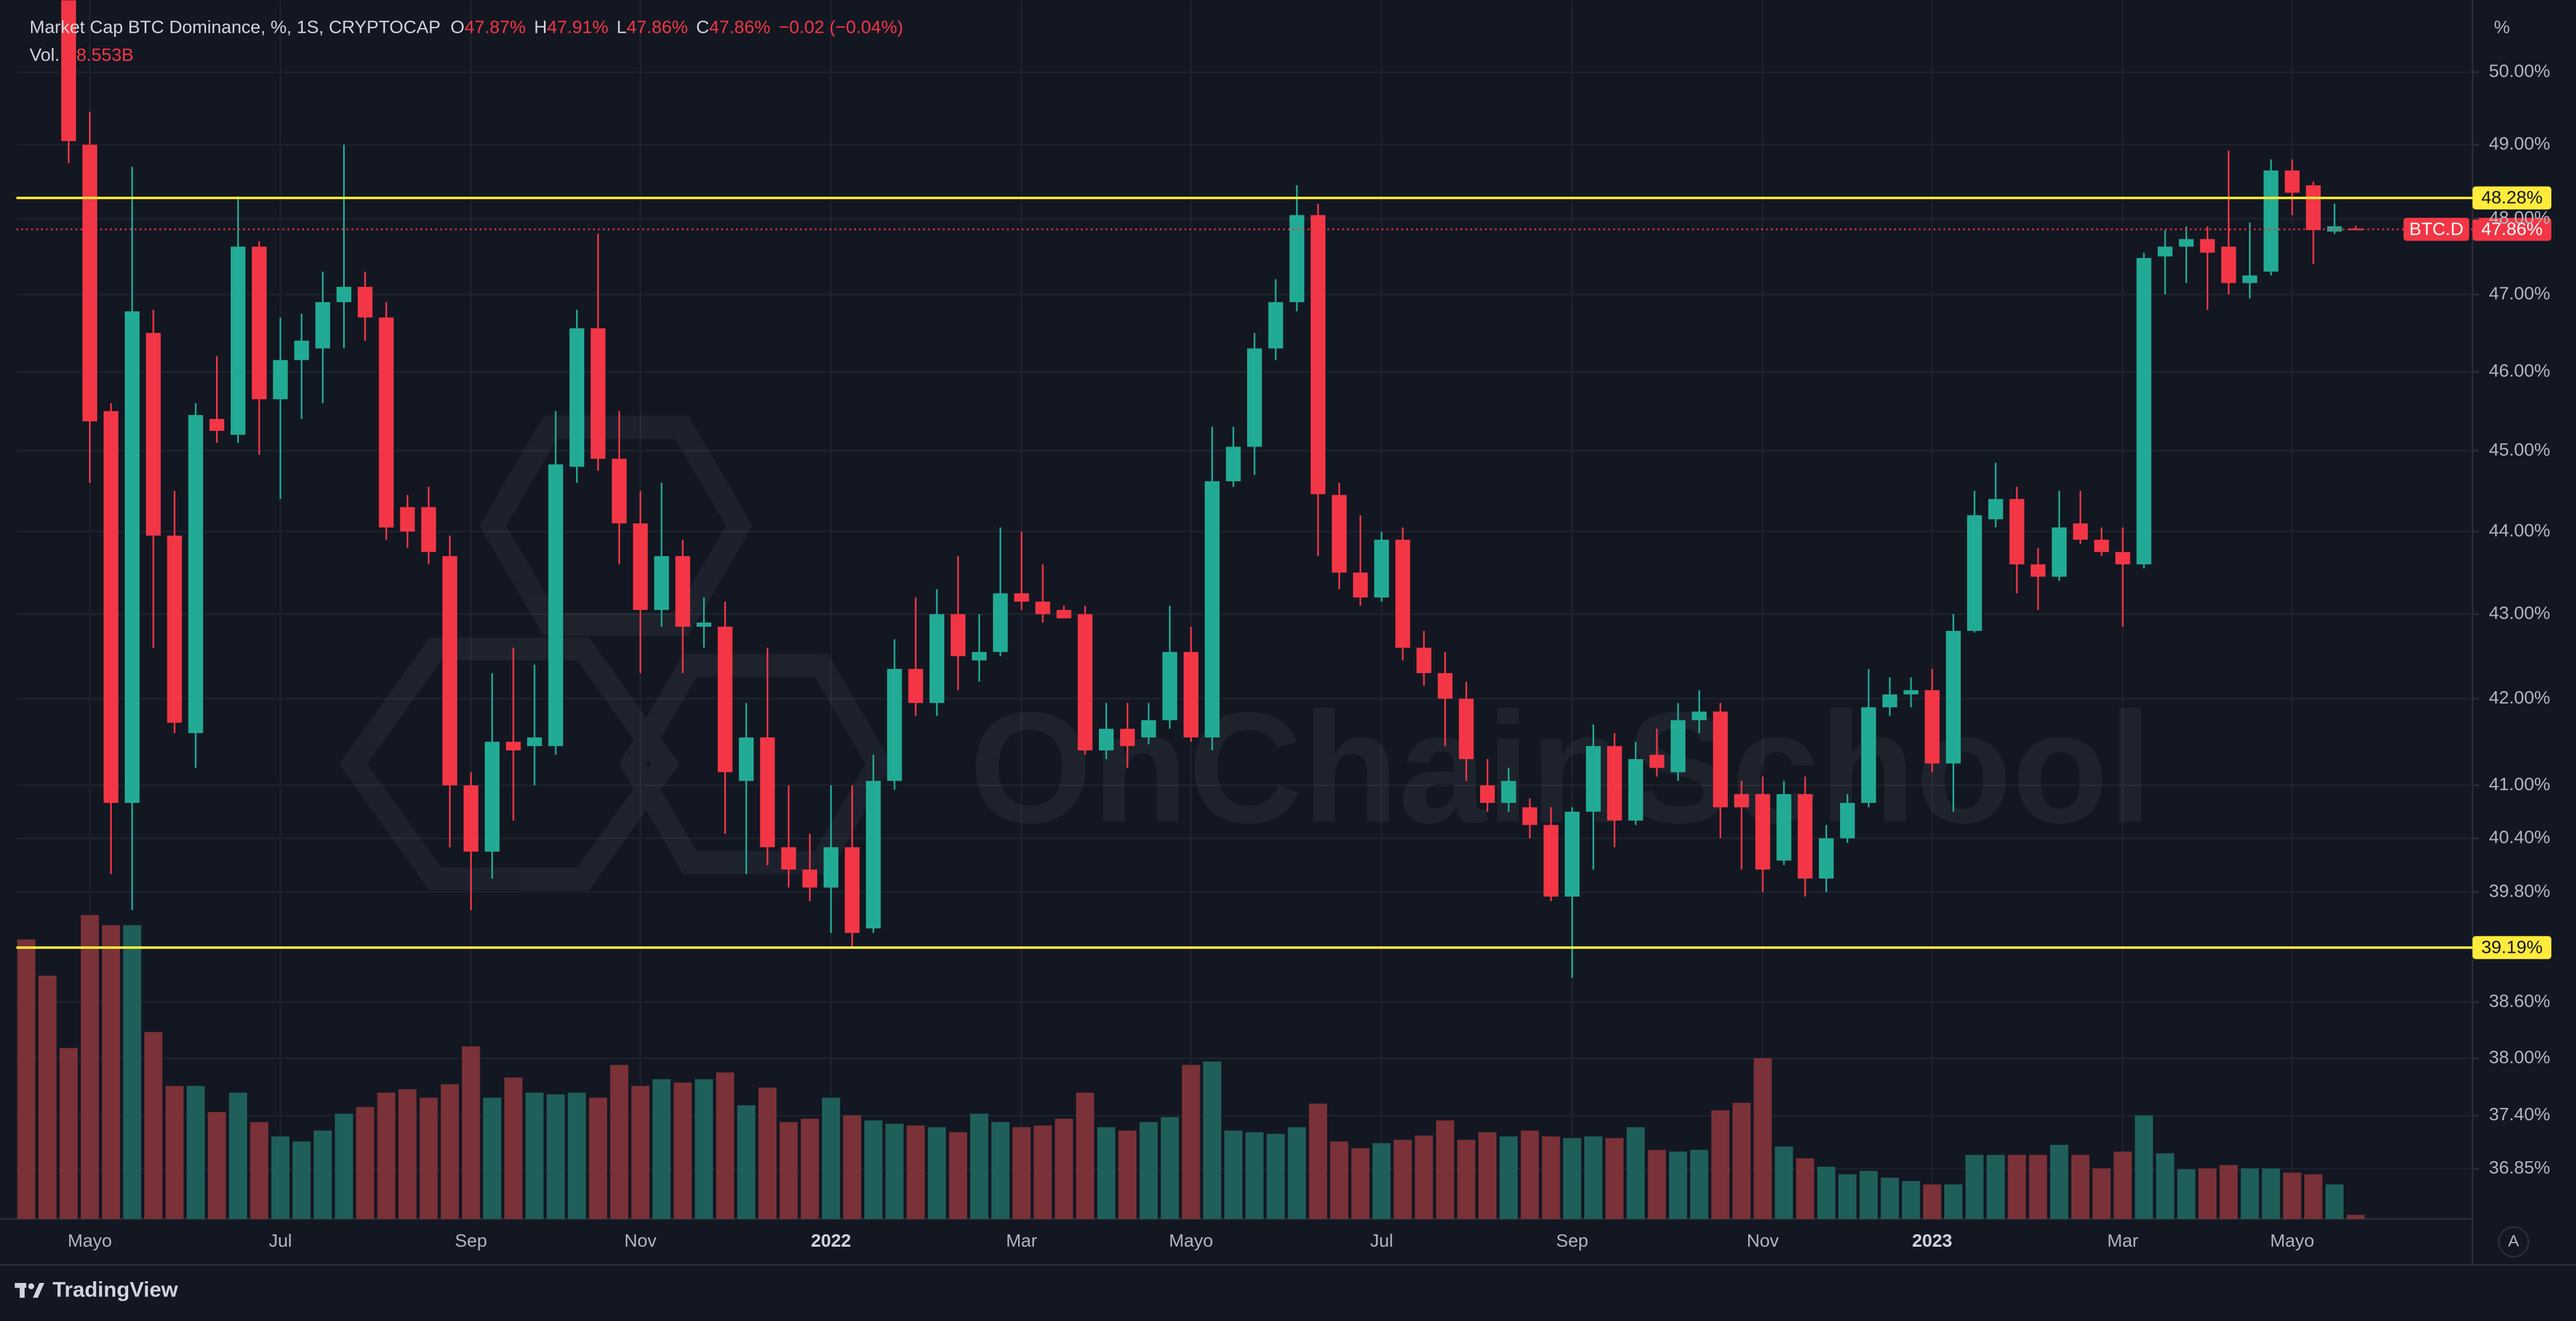  I want to click on legend-key: L, so click(621, 27).